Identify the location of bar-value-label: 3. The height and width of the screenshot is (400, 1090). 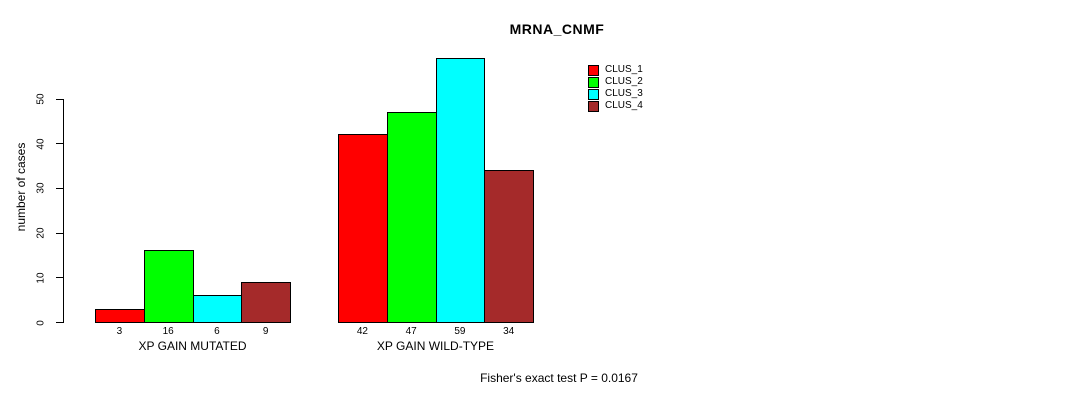
(119, 331).